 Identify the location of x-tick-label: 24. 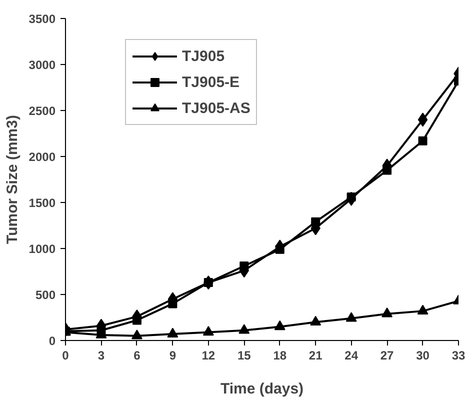
(351, 355).